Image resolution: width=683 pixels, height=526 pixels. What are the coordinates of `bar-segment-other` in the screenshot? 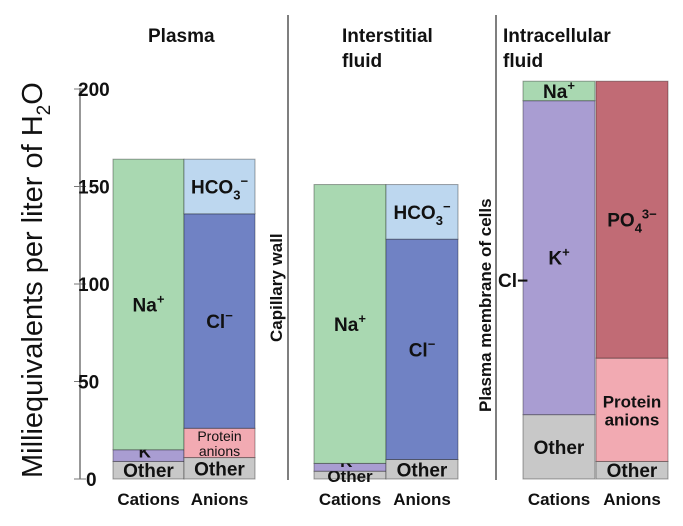 It's located at (559, 447).